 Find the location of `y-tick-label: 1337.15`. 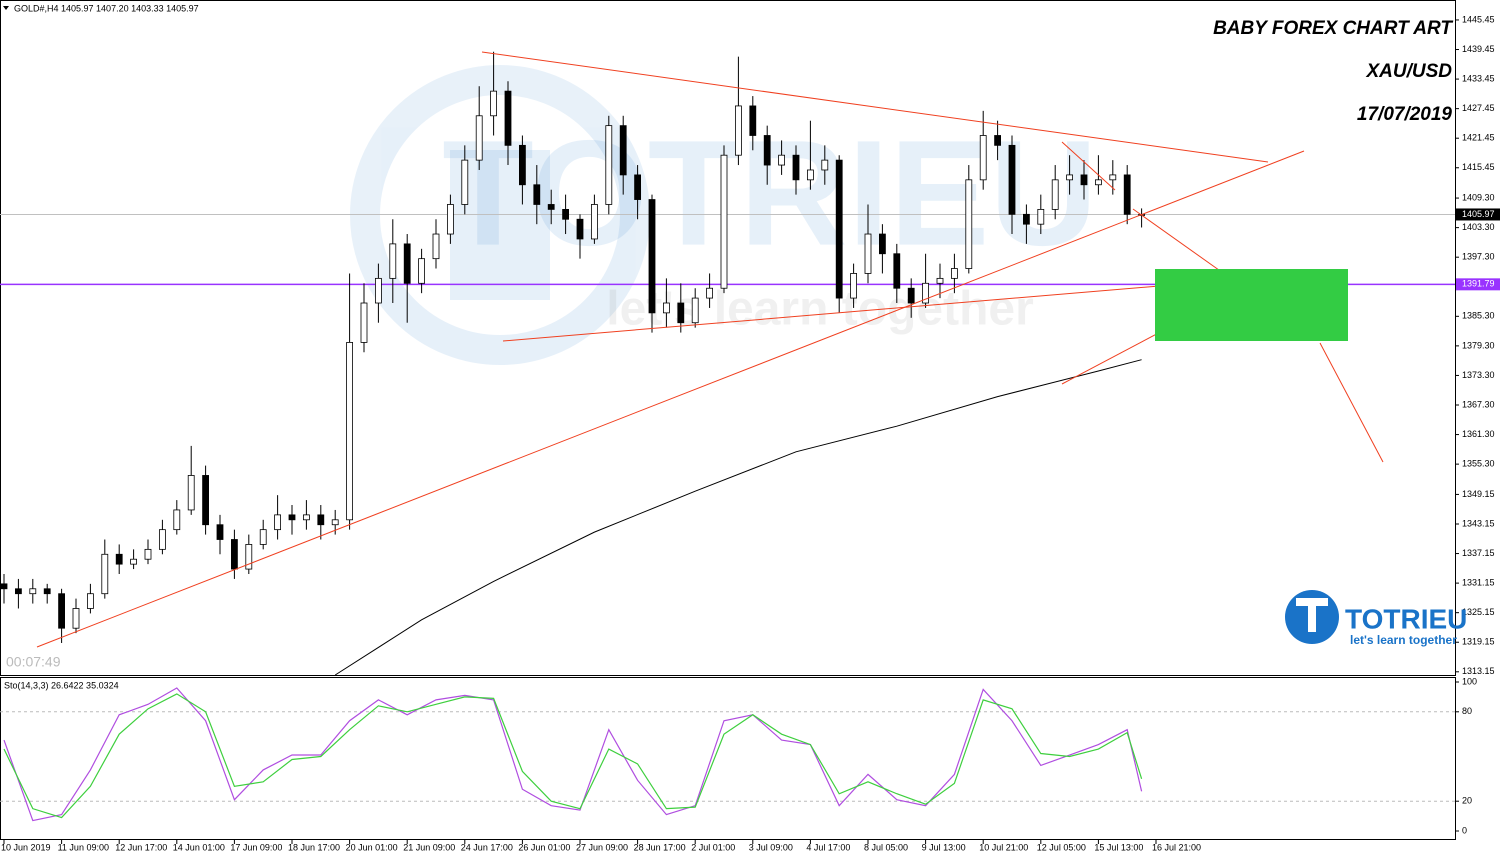

y-tick-label: 1337.15 is located at coordinates (1478, 553).